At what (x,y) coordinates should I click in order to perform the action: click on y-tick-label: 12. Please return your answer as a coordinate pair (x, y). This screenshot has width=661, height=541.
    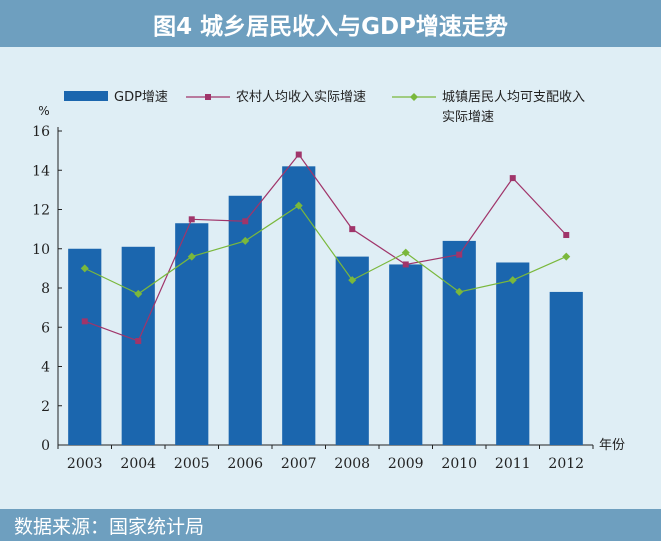
    Looking at the image, I should click on (41, 211).